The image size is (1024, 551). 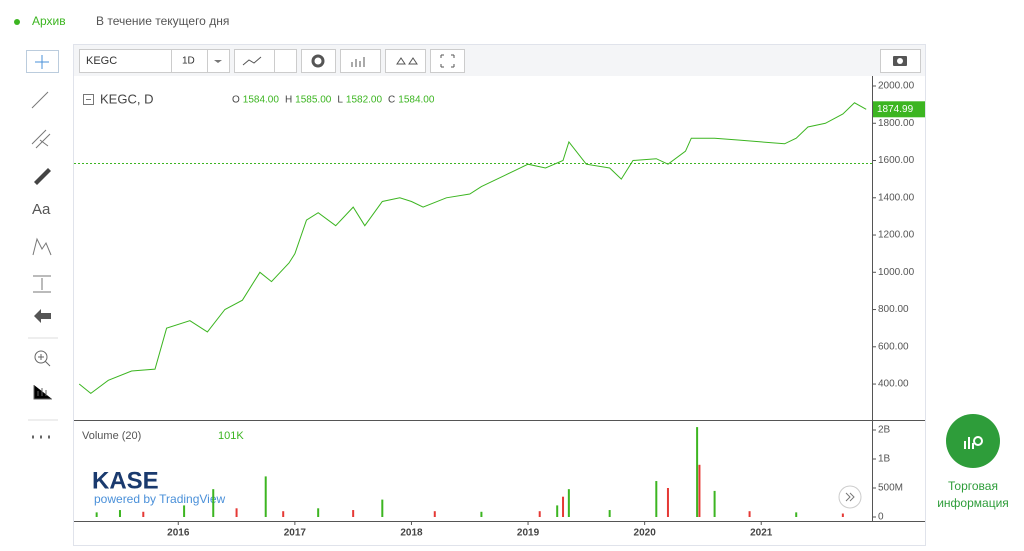 I want to click on y-tick-label: 600.00, so click(x=893, y=346).